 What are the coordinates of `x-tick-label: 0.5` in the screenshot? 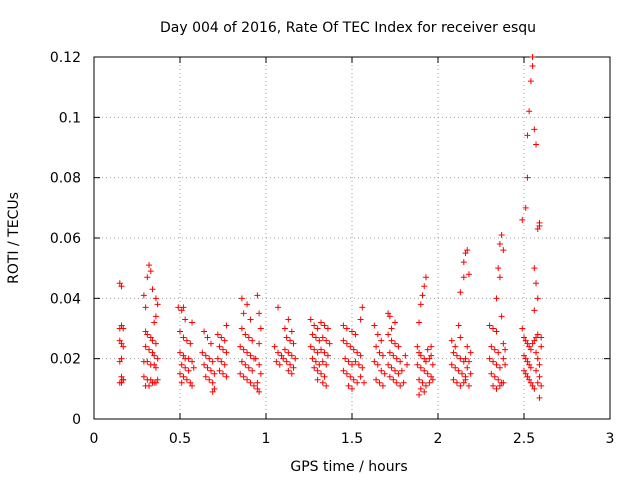 It's located at (180, 439).